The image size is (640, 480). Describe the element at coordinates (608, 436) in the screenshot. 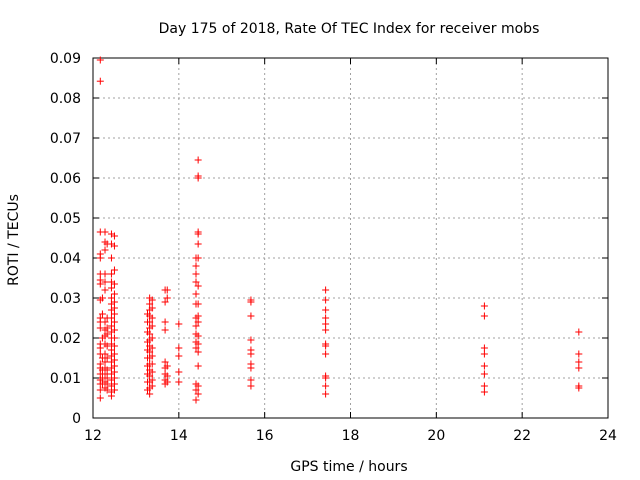

I see `x-tick-label: 24` at that location.